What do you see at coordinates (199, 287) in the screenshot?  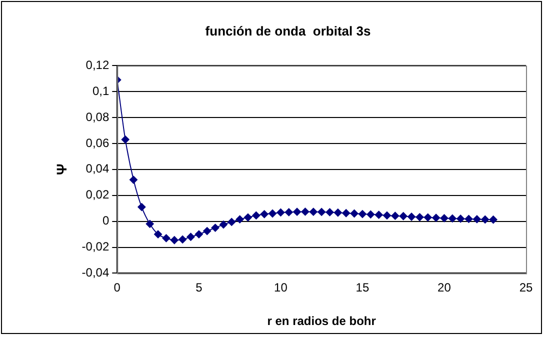 I see `x-tick-label: 5` at bounding box center [199, 287].